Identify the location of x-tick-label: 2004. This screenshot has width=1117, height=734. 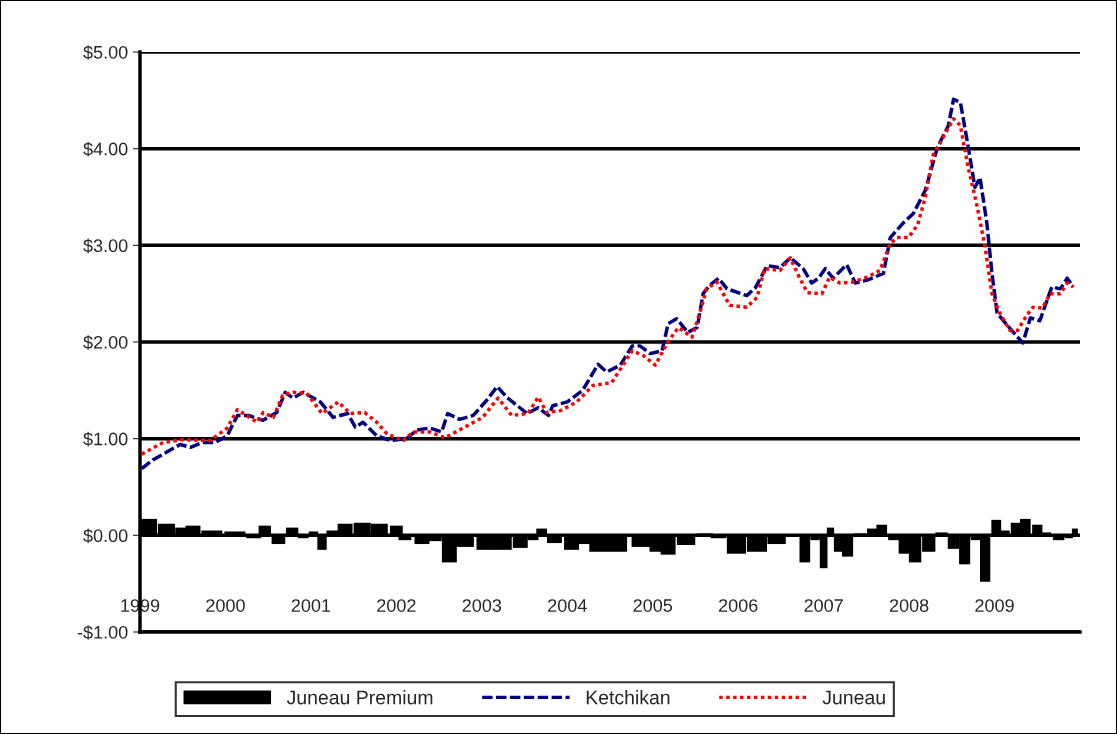
(567, 605).